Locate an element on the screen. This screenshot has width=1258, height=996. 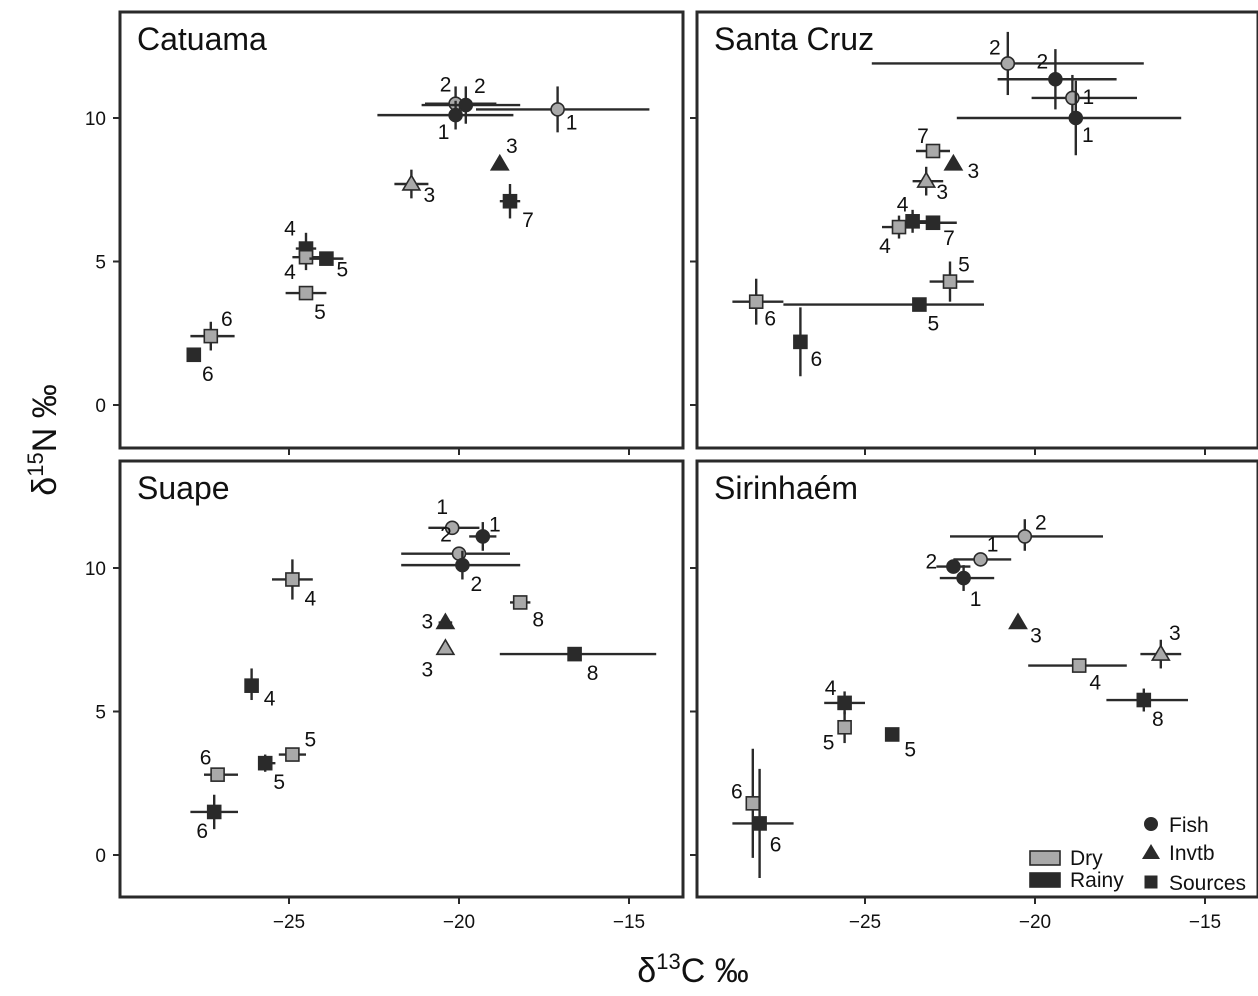
legend-invtb-icon is located at coordinates (1151, 851).